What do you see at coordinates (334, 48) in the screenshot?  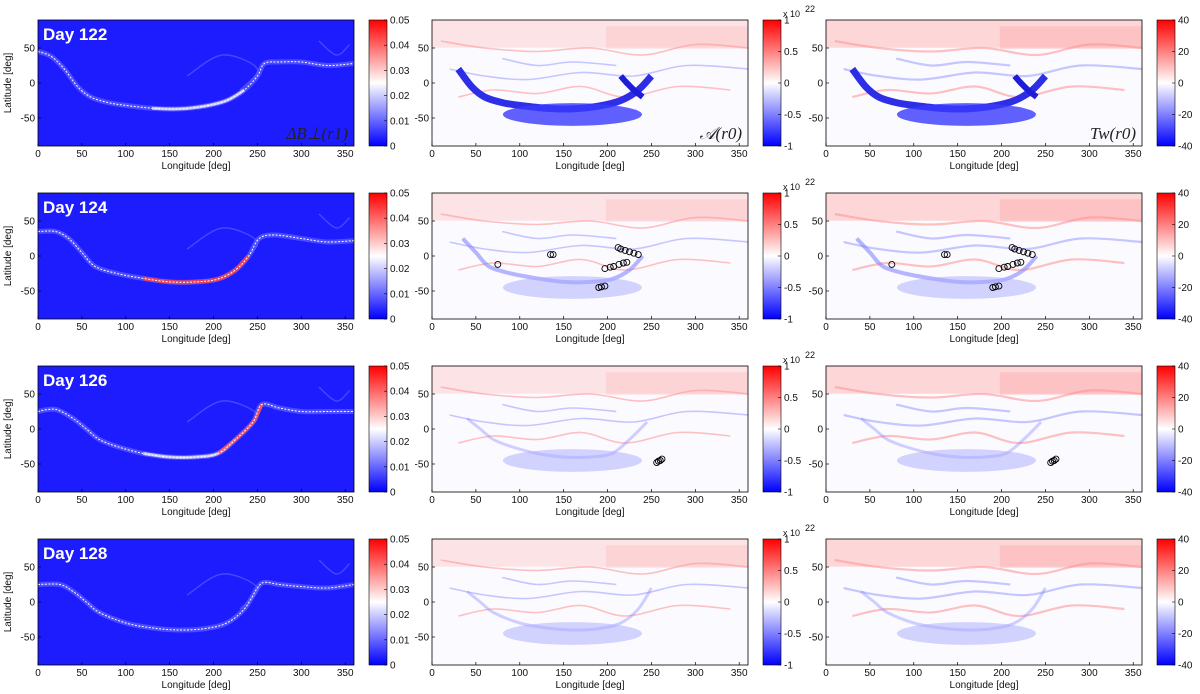 I see `swirl-structure` at bounding box center [334, 48].